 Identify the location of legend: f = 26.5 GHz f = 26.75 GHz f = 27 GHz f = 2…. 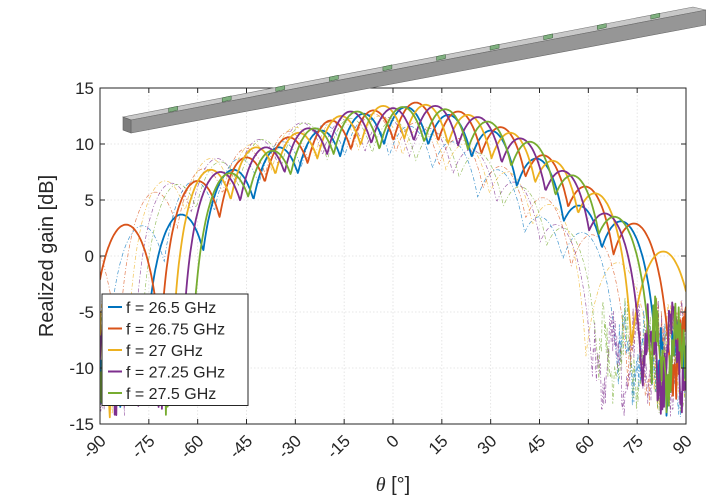
(175, 349).